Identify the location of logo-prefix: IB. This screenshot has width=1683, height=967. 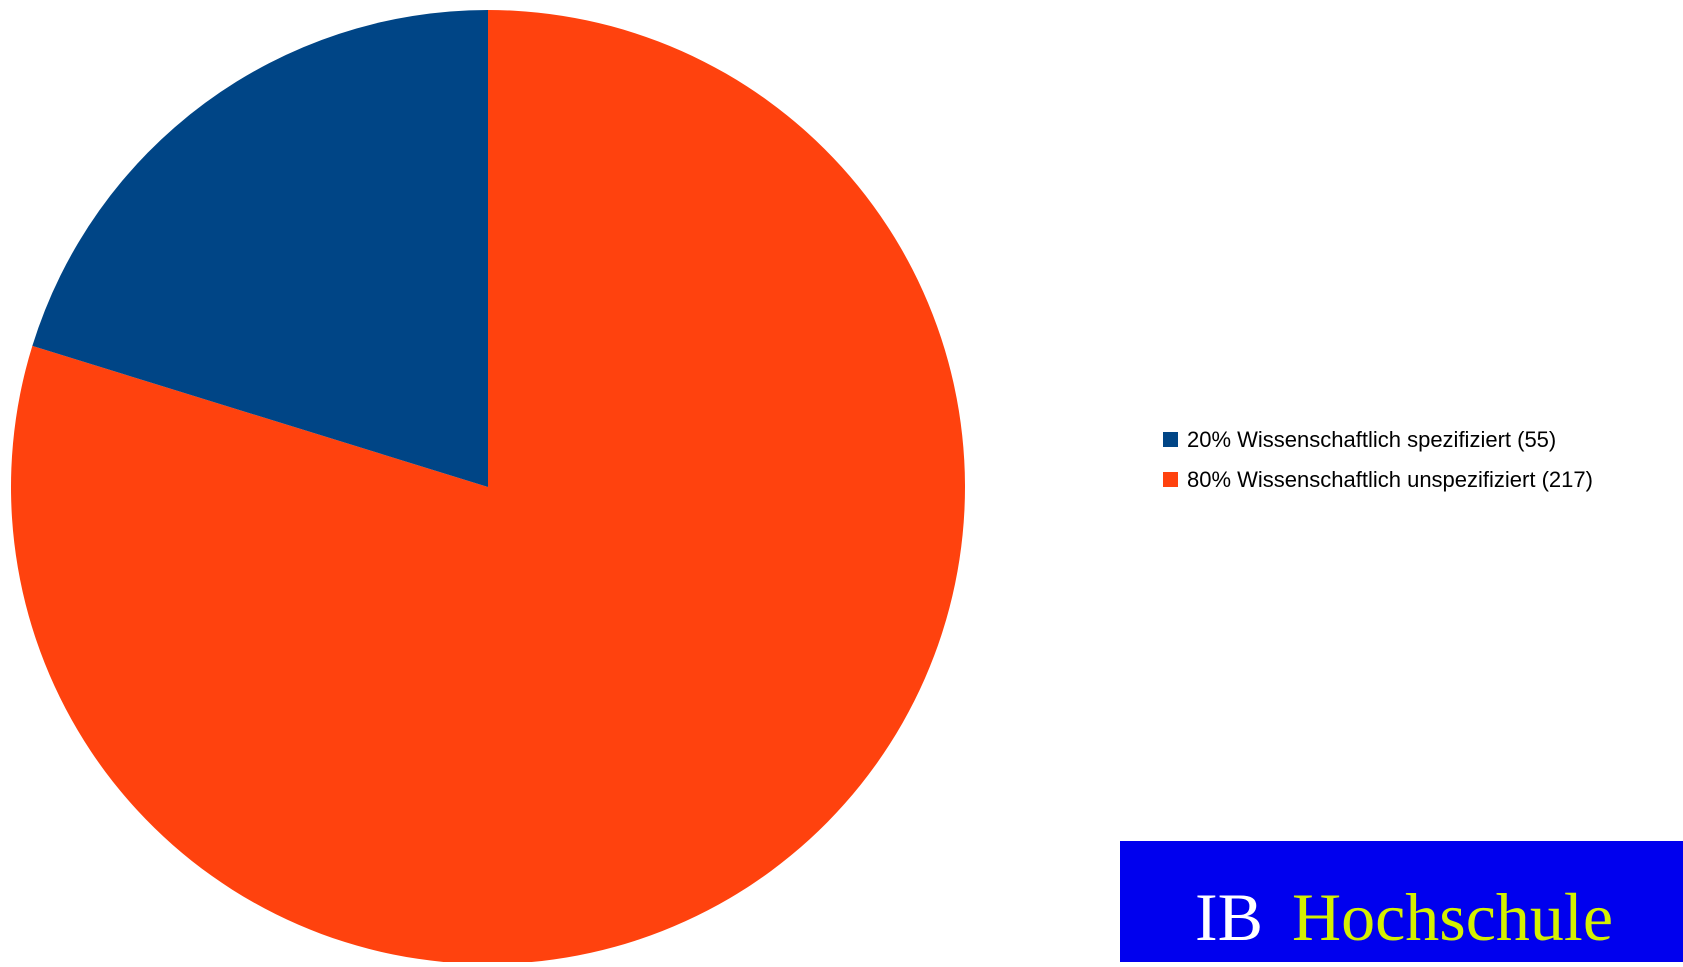
(1229, 917).